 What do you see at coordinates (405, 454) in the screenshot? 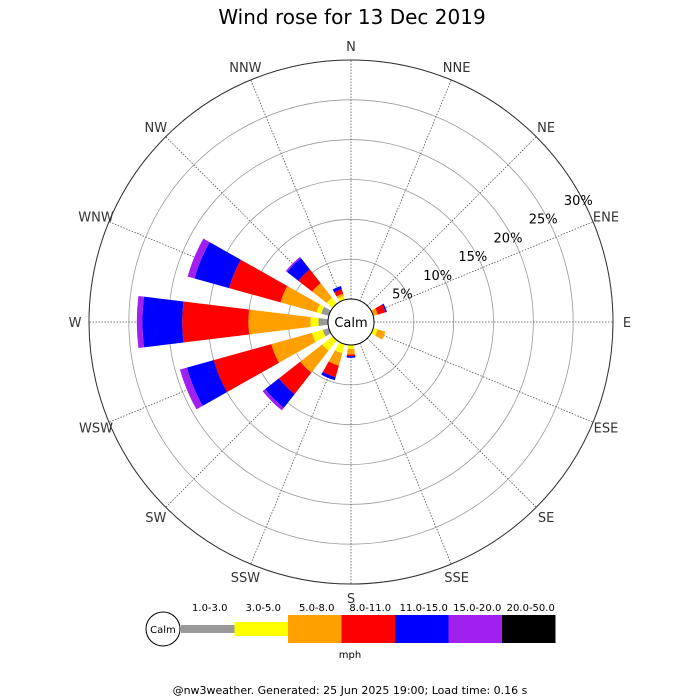
I see `spoke-SSE` at bounding box center [405, 454].